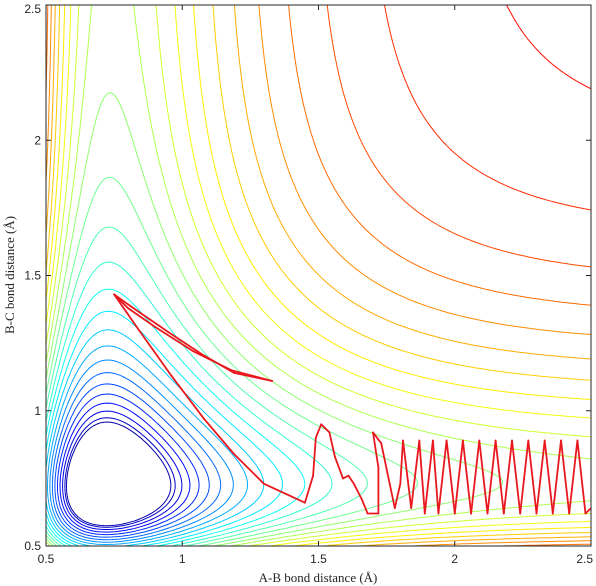 The height and width of the screenshot is (586, 596). Describe the element at coordinates (46, 559) in the screenshot. I see `x-tick-label: 0.5` at that location.